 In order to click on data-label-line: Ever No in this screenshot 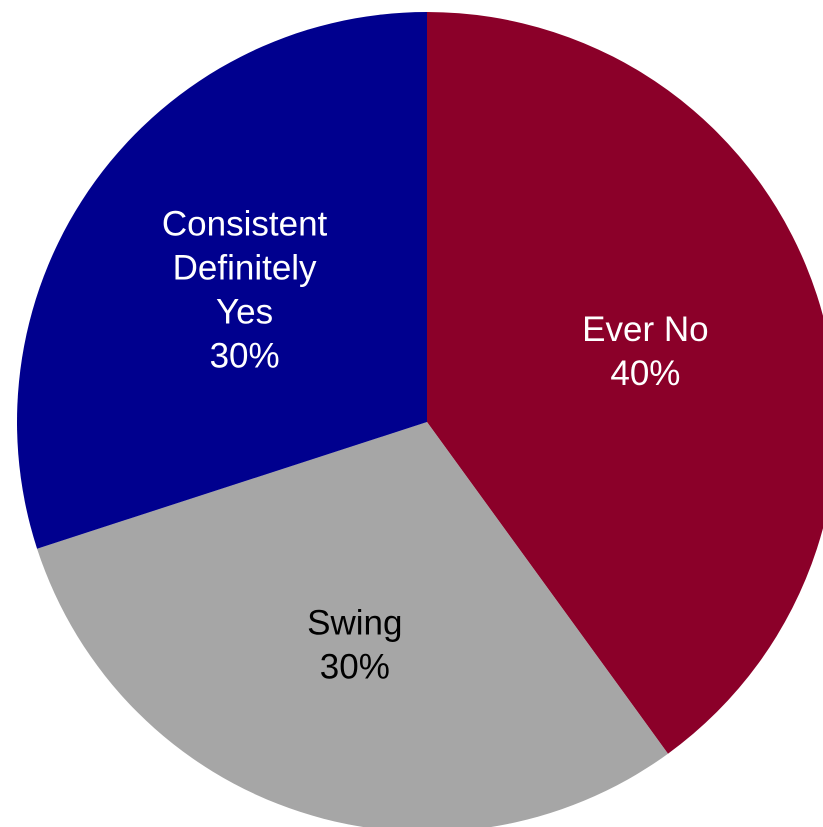, I will do `click(645, 329)`.